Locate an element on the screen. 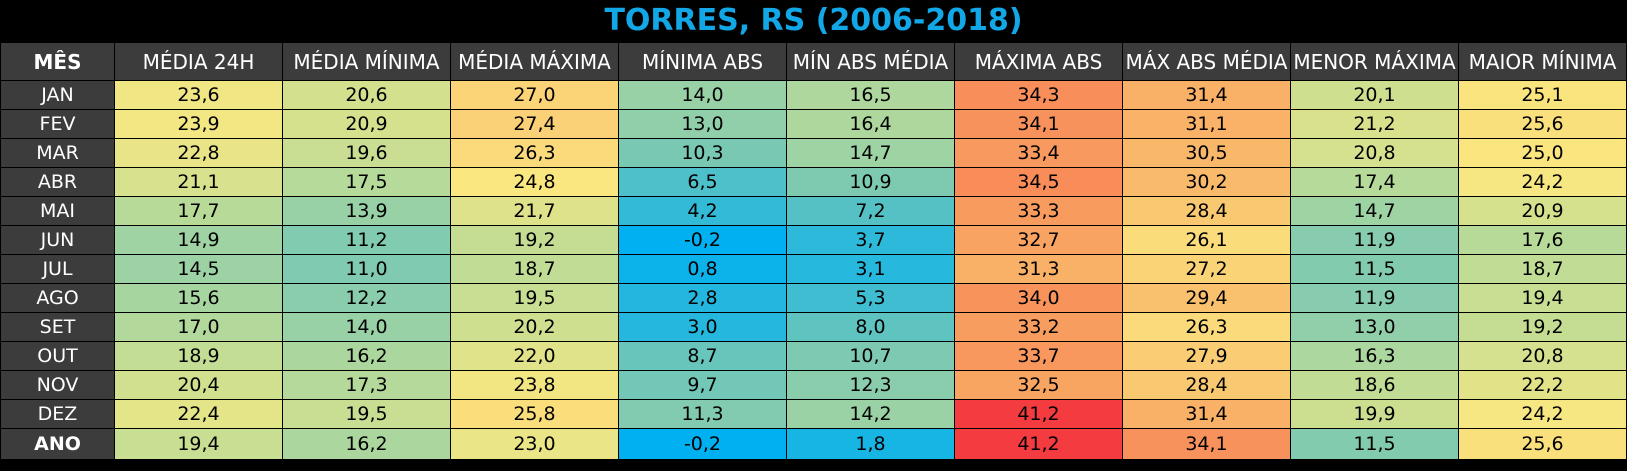  value-cell: 12,3 is located at coordinates (870, 385).